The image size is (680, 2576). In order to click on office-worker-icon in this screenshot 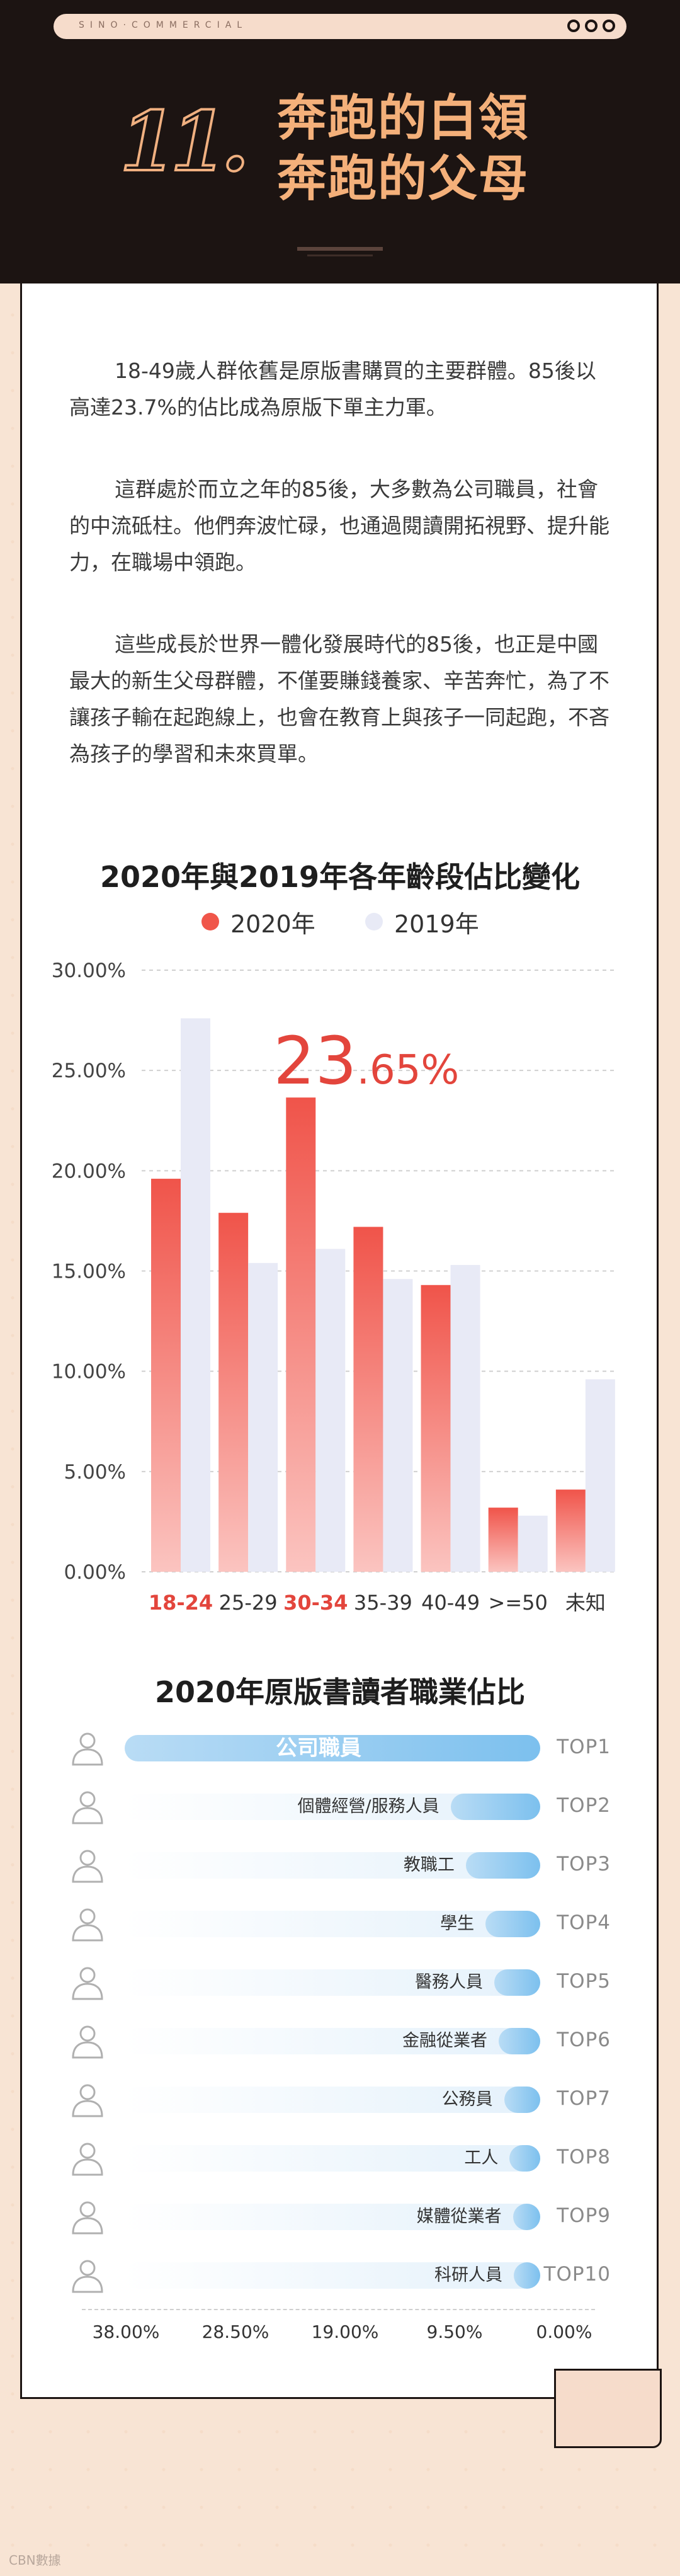, I will do `click(87, 1748)`.